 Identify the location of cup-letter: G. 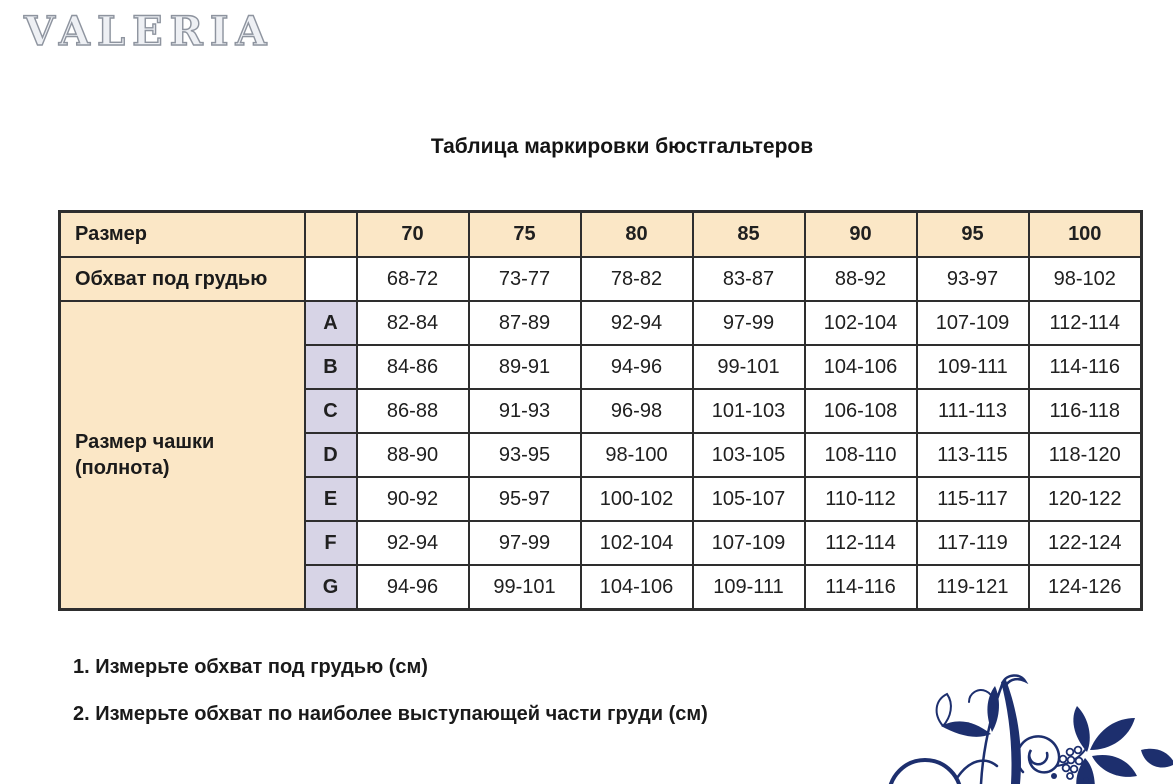
(330, 587).